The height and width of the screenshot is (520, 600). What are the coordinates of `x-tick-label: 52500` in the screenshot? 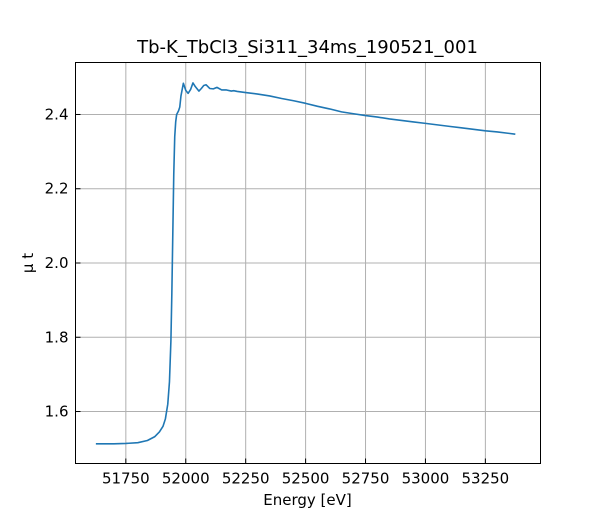 It's located at (306, 479).